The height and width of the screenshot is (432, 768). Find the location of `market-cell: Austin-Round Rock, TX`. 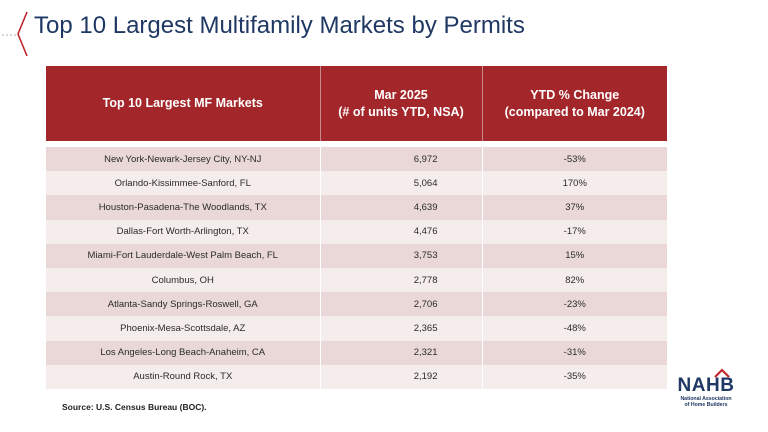

market-cell: Austin-Round Rock, TX is located at coordinates (183, 376).